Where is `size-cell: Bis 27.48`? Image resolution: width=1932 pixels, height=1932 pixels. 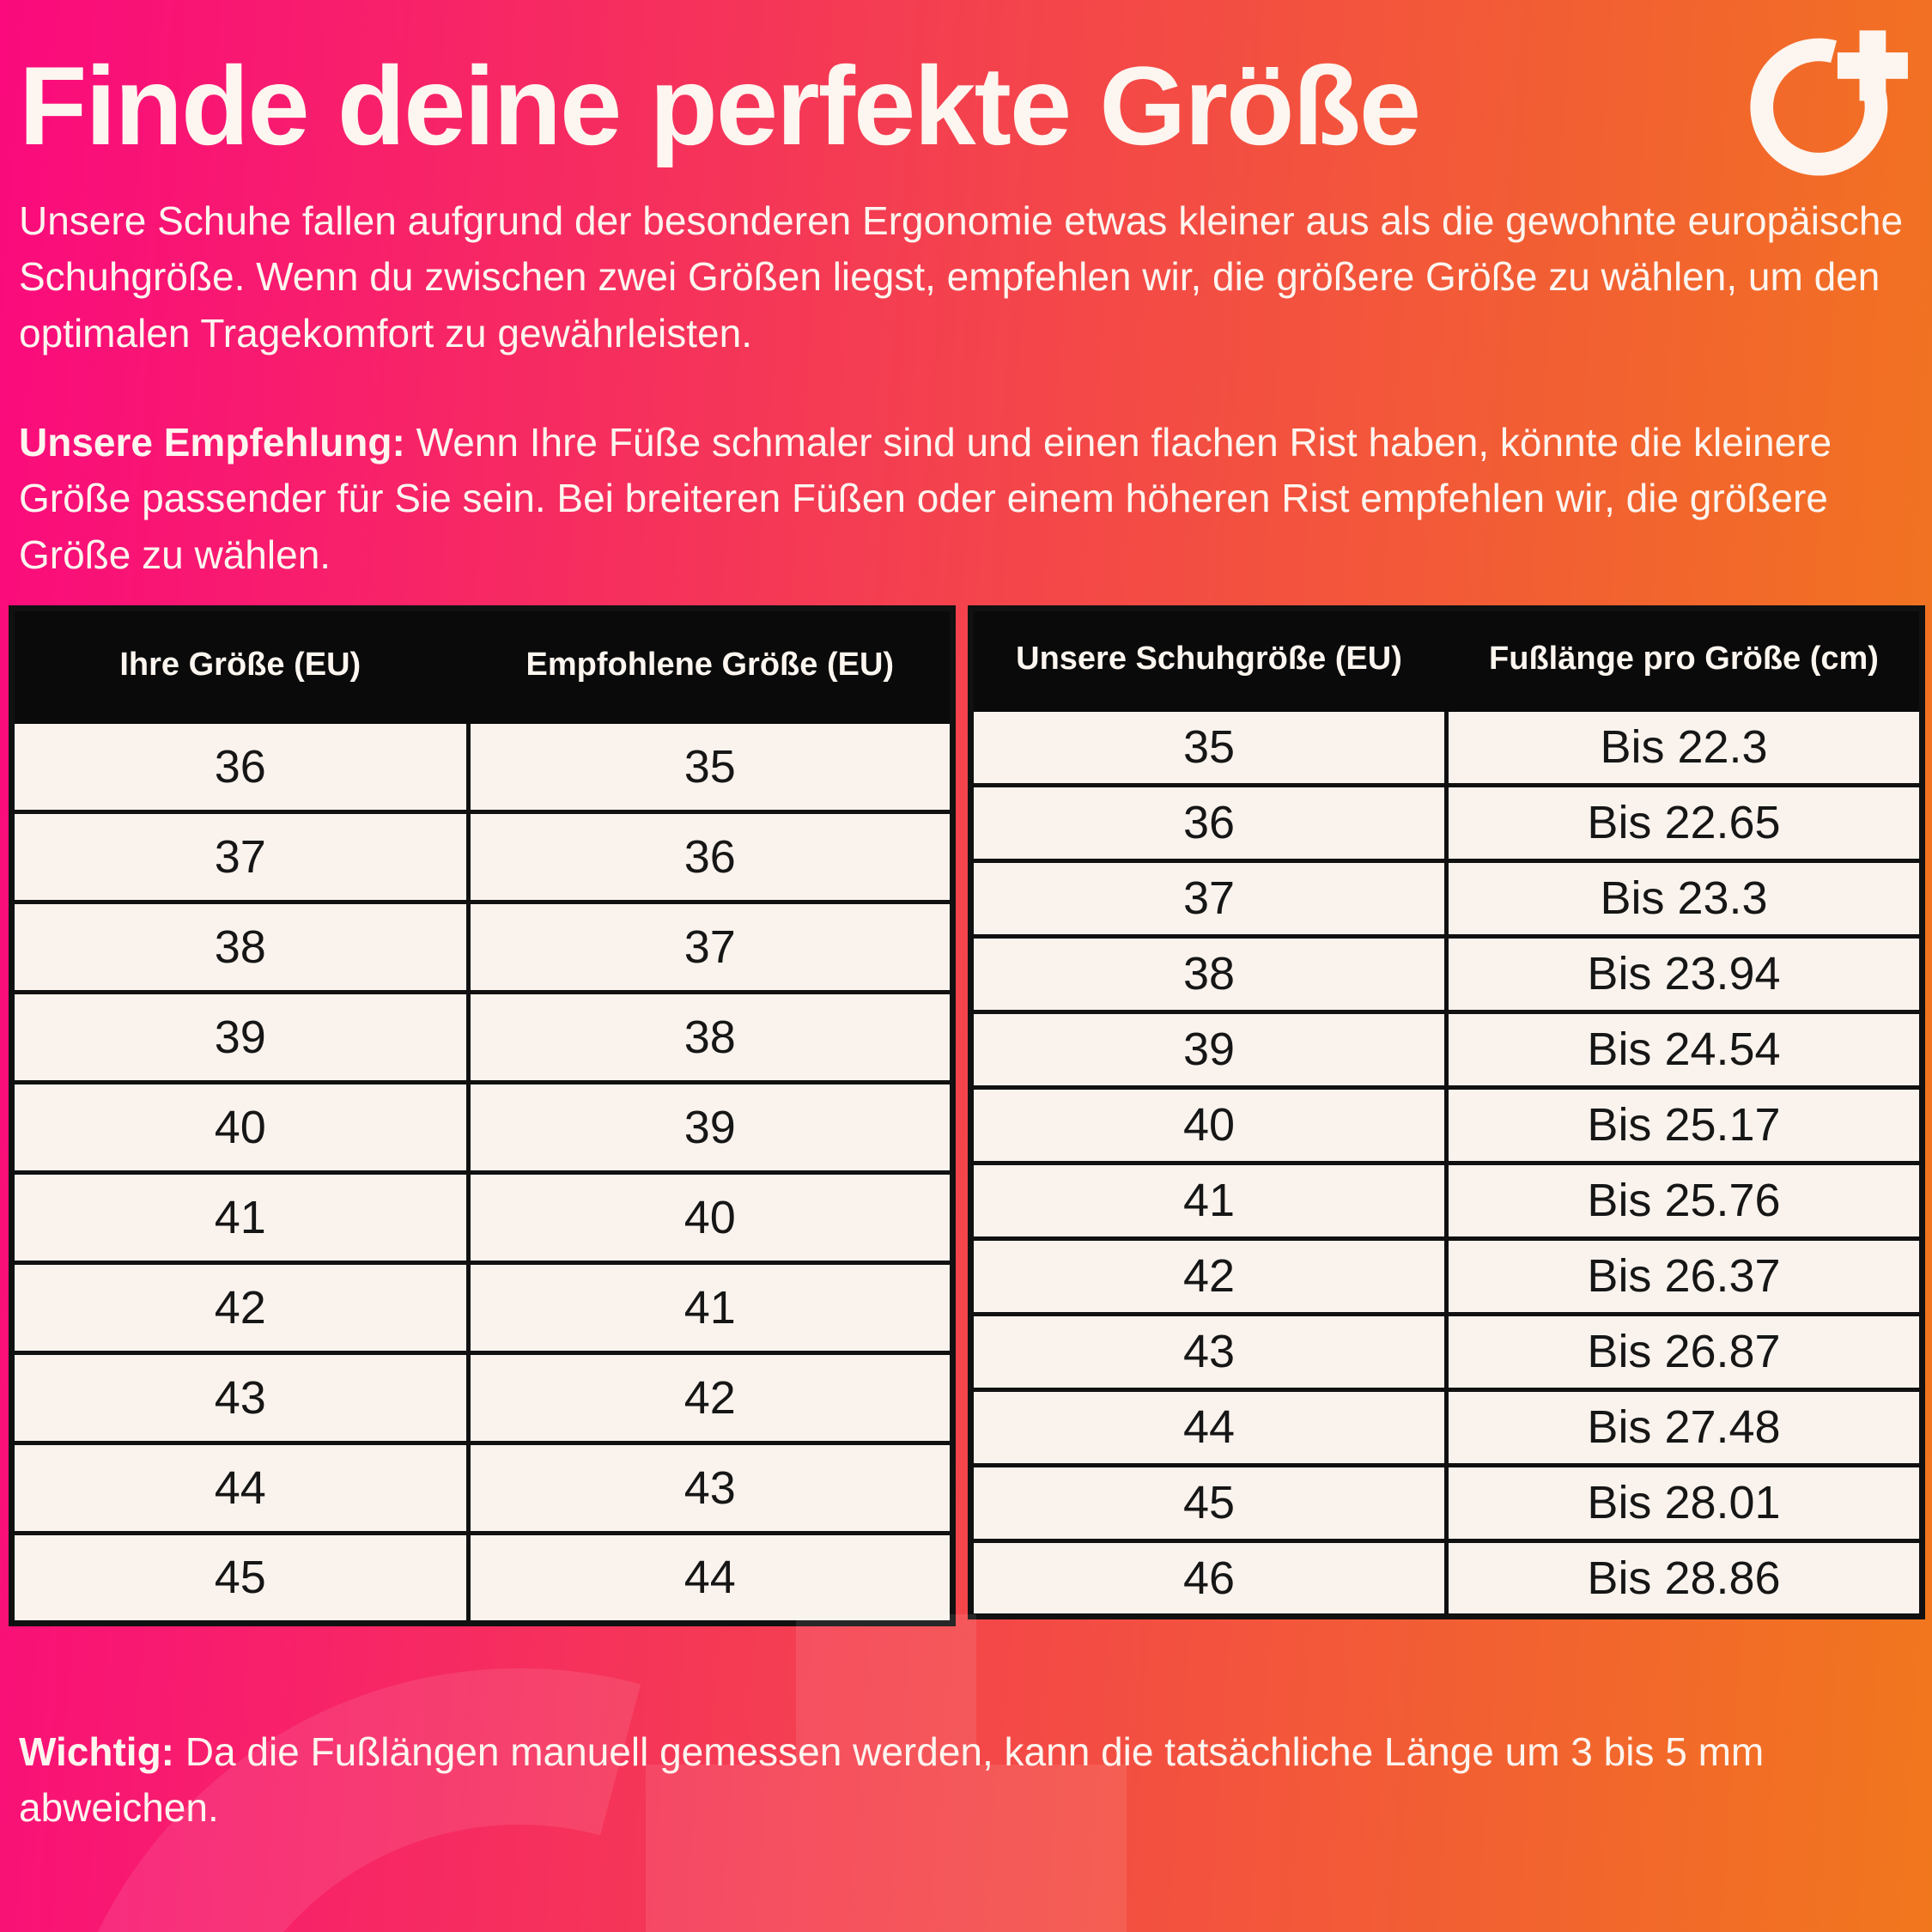 size-cell: Bis 27.48 is located at coordinates (1684, 1427).